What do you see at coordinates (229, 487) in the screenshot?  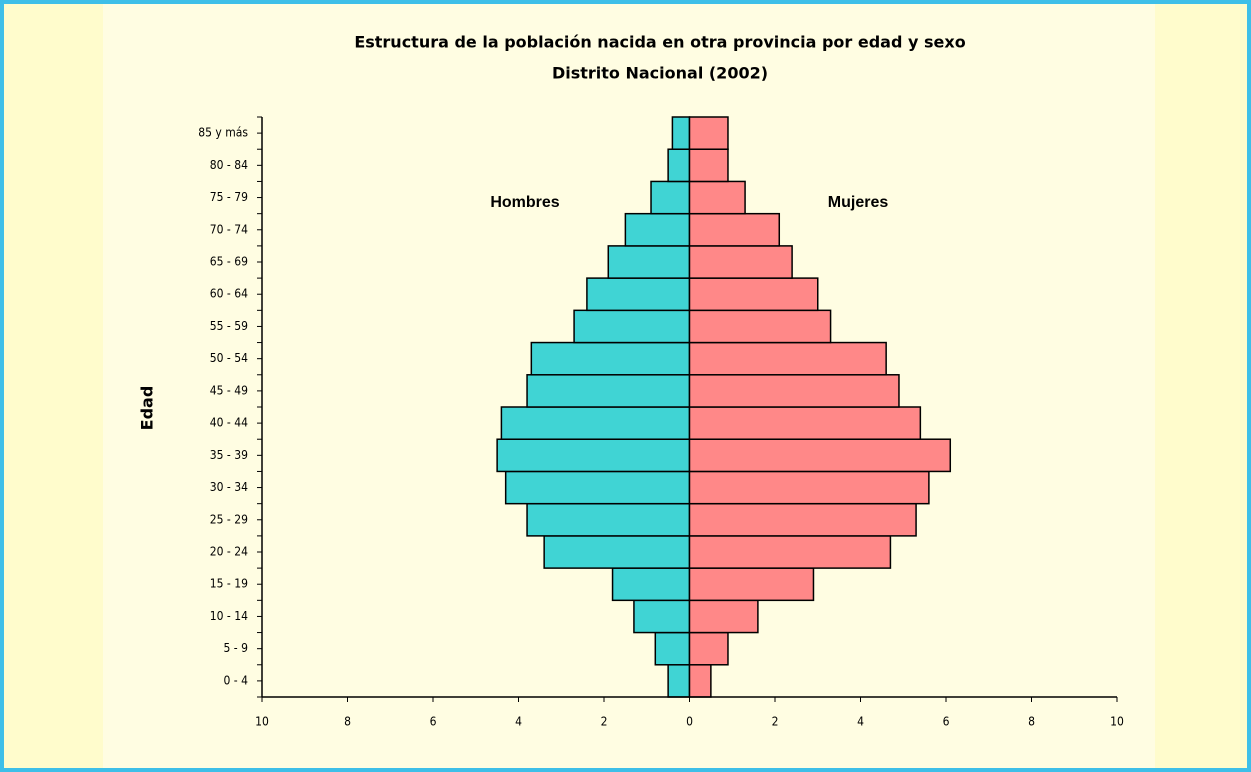 I see `y-tick-label: 30 - 34` at bounding box center [229, 487].